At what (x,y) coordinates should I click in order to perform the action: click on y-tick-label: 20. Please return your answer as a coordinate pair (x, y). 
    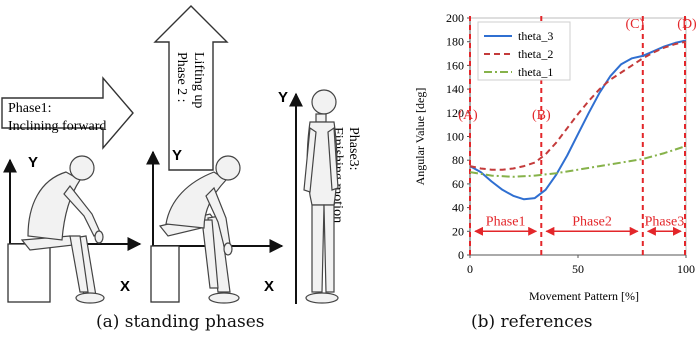
    Looking at the image, I should click on (458, 231).